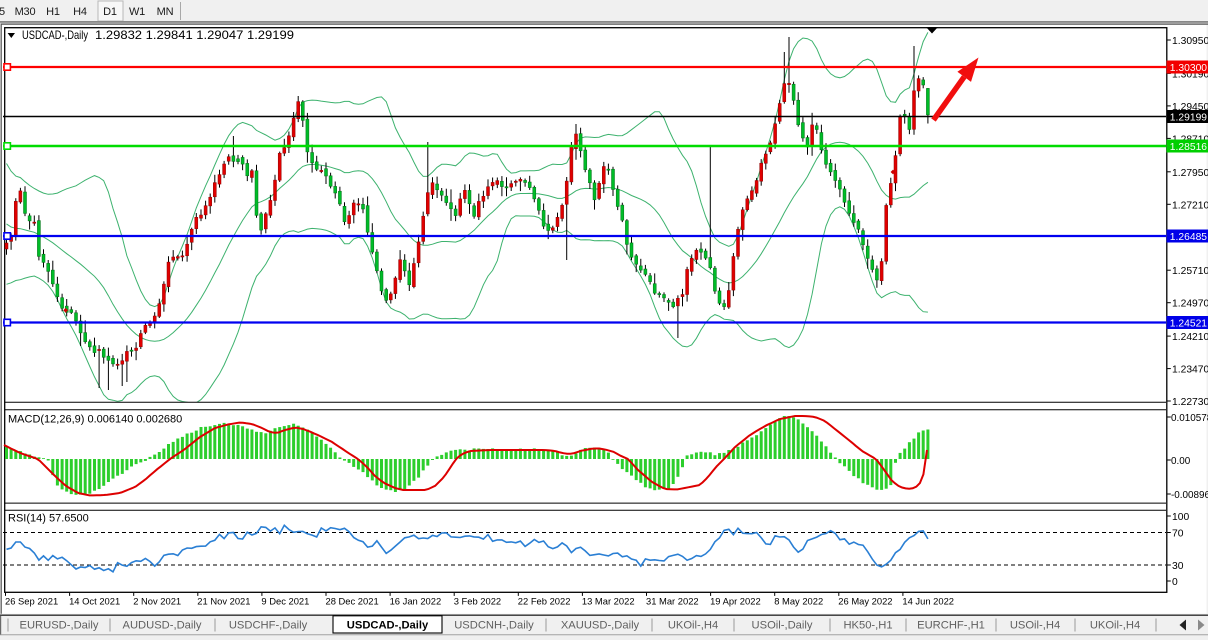 Image resolution: width=1208 pixels, height=640 pixels. What do you see at coordinates (1188, 68) in the screenshot?
I see `svg-text: 1.30300` at bounding box center [1188, 68].